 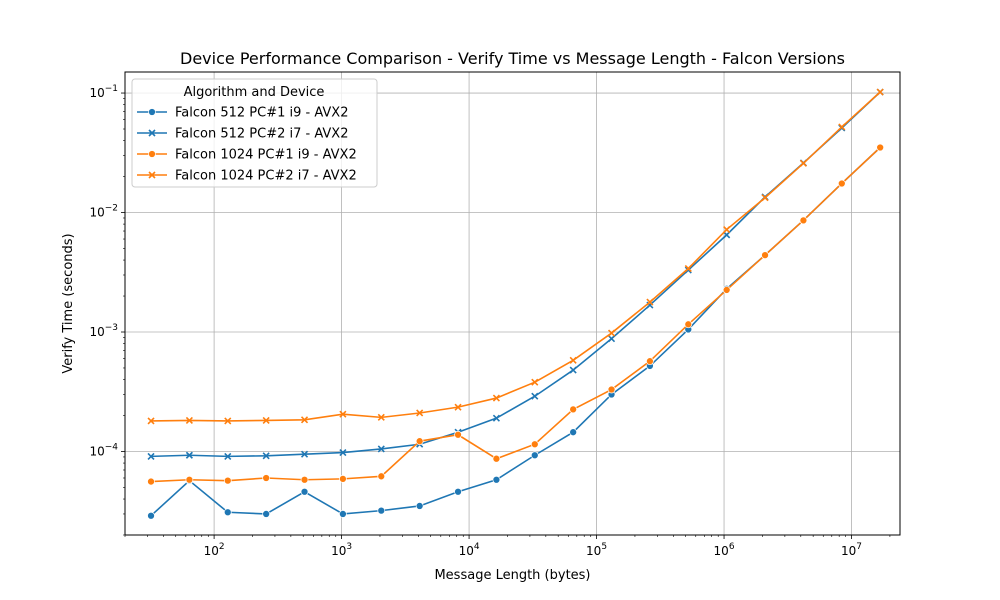 What do you see at coordinates (266, 176) in the screenshot?
I see `legend-label: Falcon 1024 PC#2 i7 - AVX2` at bounding box center [266, 176].